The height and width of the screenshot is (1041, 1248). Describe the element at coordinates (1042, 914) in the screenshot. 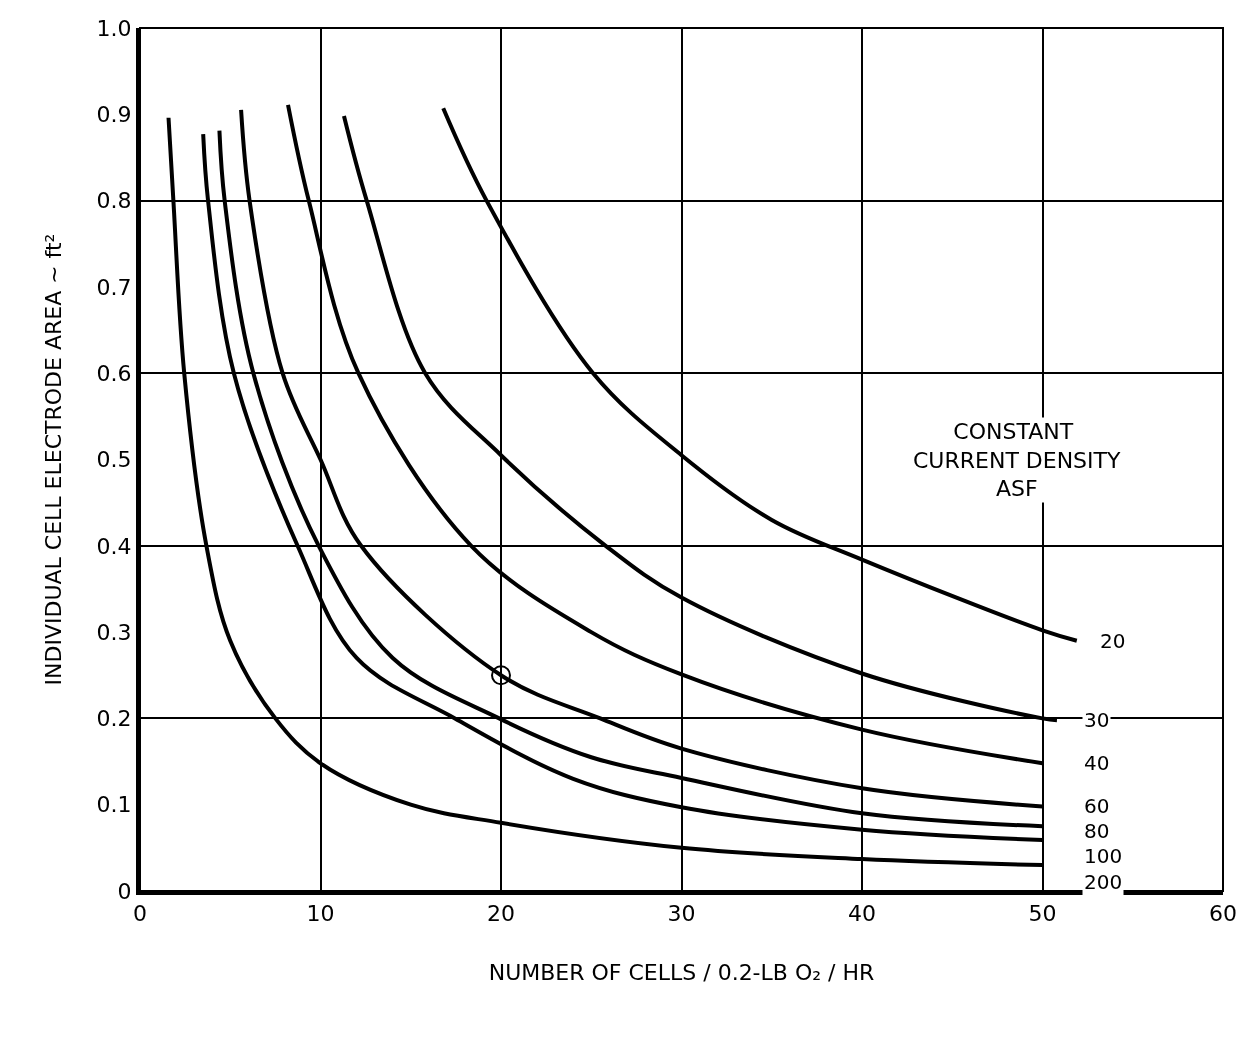

I see `x-tick-label: 50` at that location.